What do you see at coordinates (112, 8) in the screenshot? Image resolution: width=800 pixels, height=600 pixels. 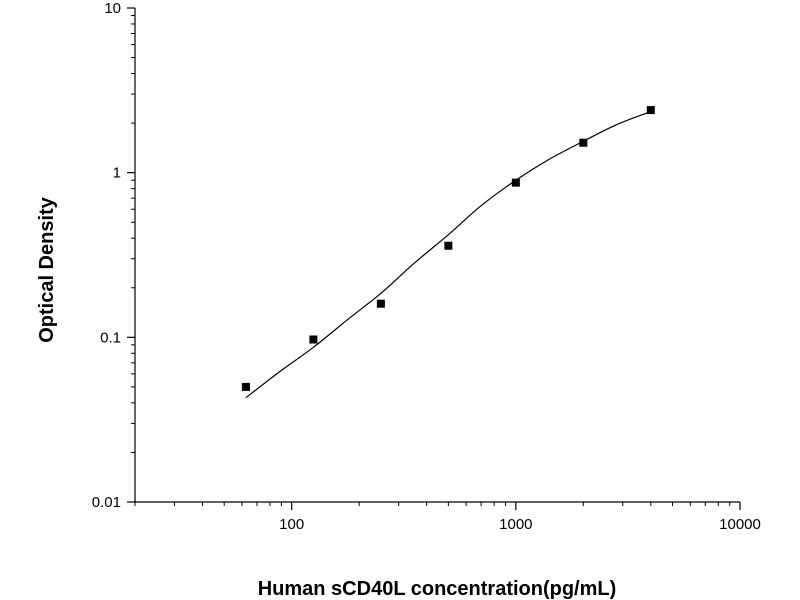 I see `y-tick-label: 10` at bounding box center [112, 8].